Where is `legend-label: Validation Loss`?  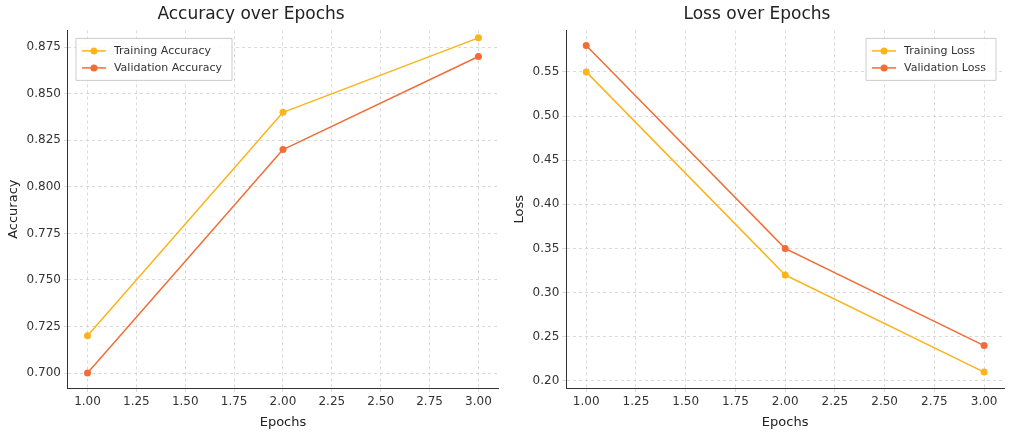 legend-label: Validation Loss is located at coordinates (945, 67).